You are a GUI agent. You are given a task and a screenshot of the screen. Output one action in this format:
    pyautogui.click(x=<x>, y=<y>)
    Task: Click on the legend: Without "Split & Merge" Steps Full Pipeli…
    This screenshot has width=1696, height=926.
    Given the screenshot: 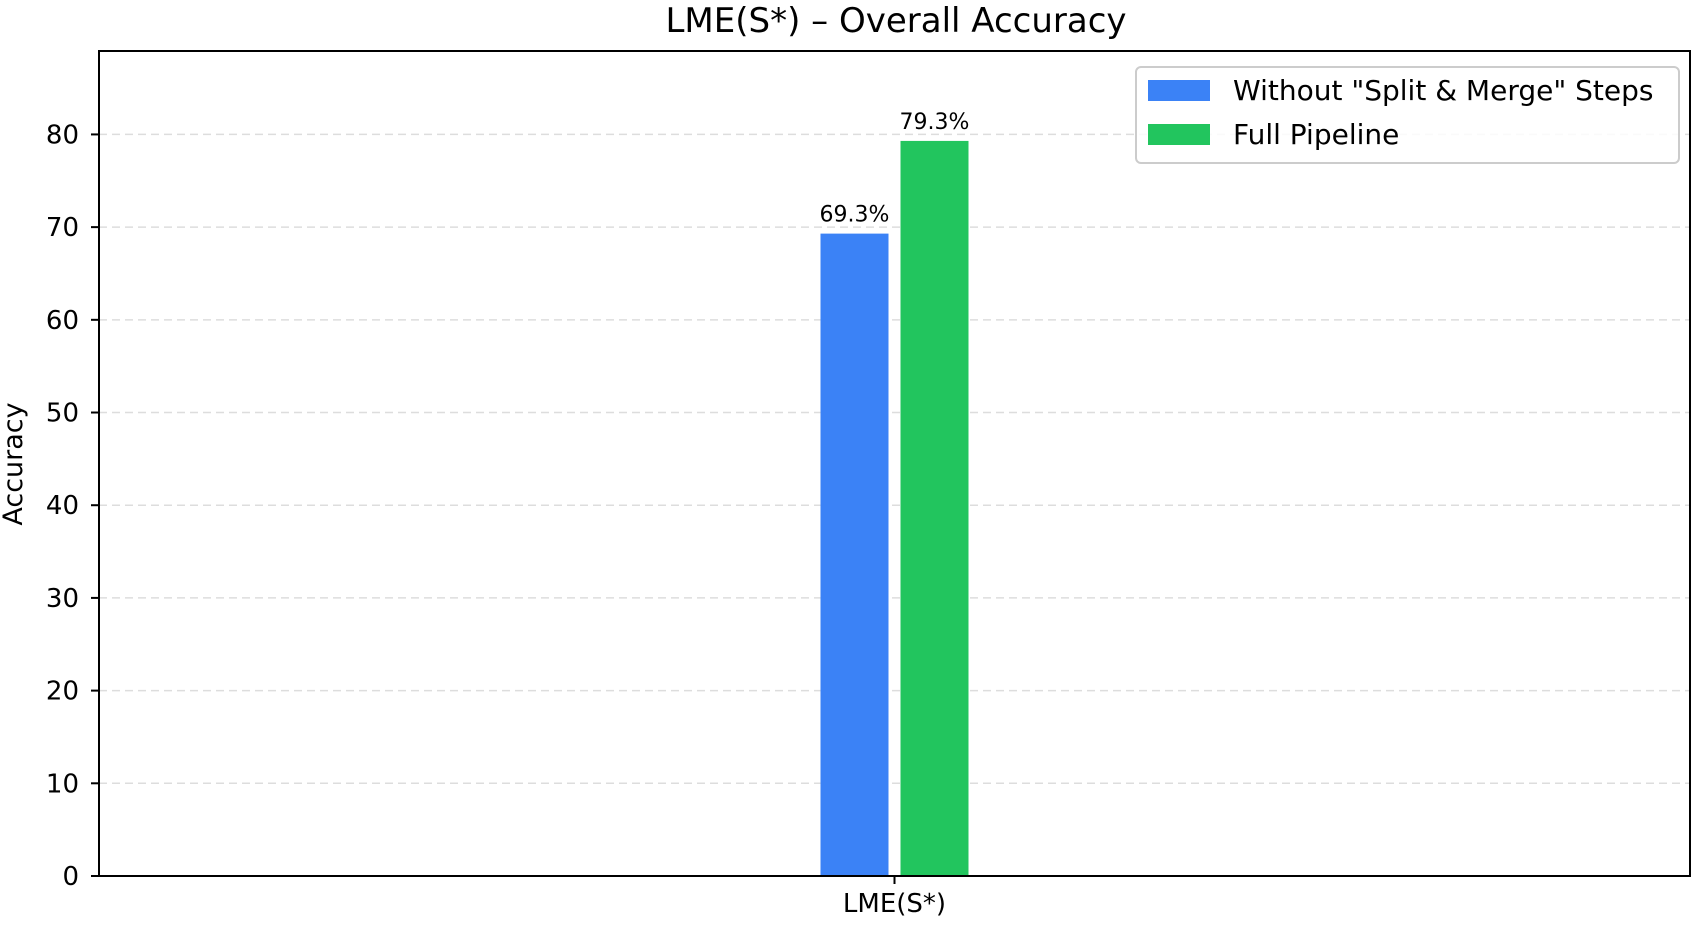 What is the action you would take?
    pyautogui.click(x=1407, y=115)
    